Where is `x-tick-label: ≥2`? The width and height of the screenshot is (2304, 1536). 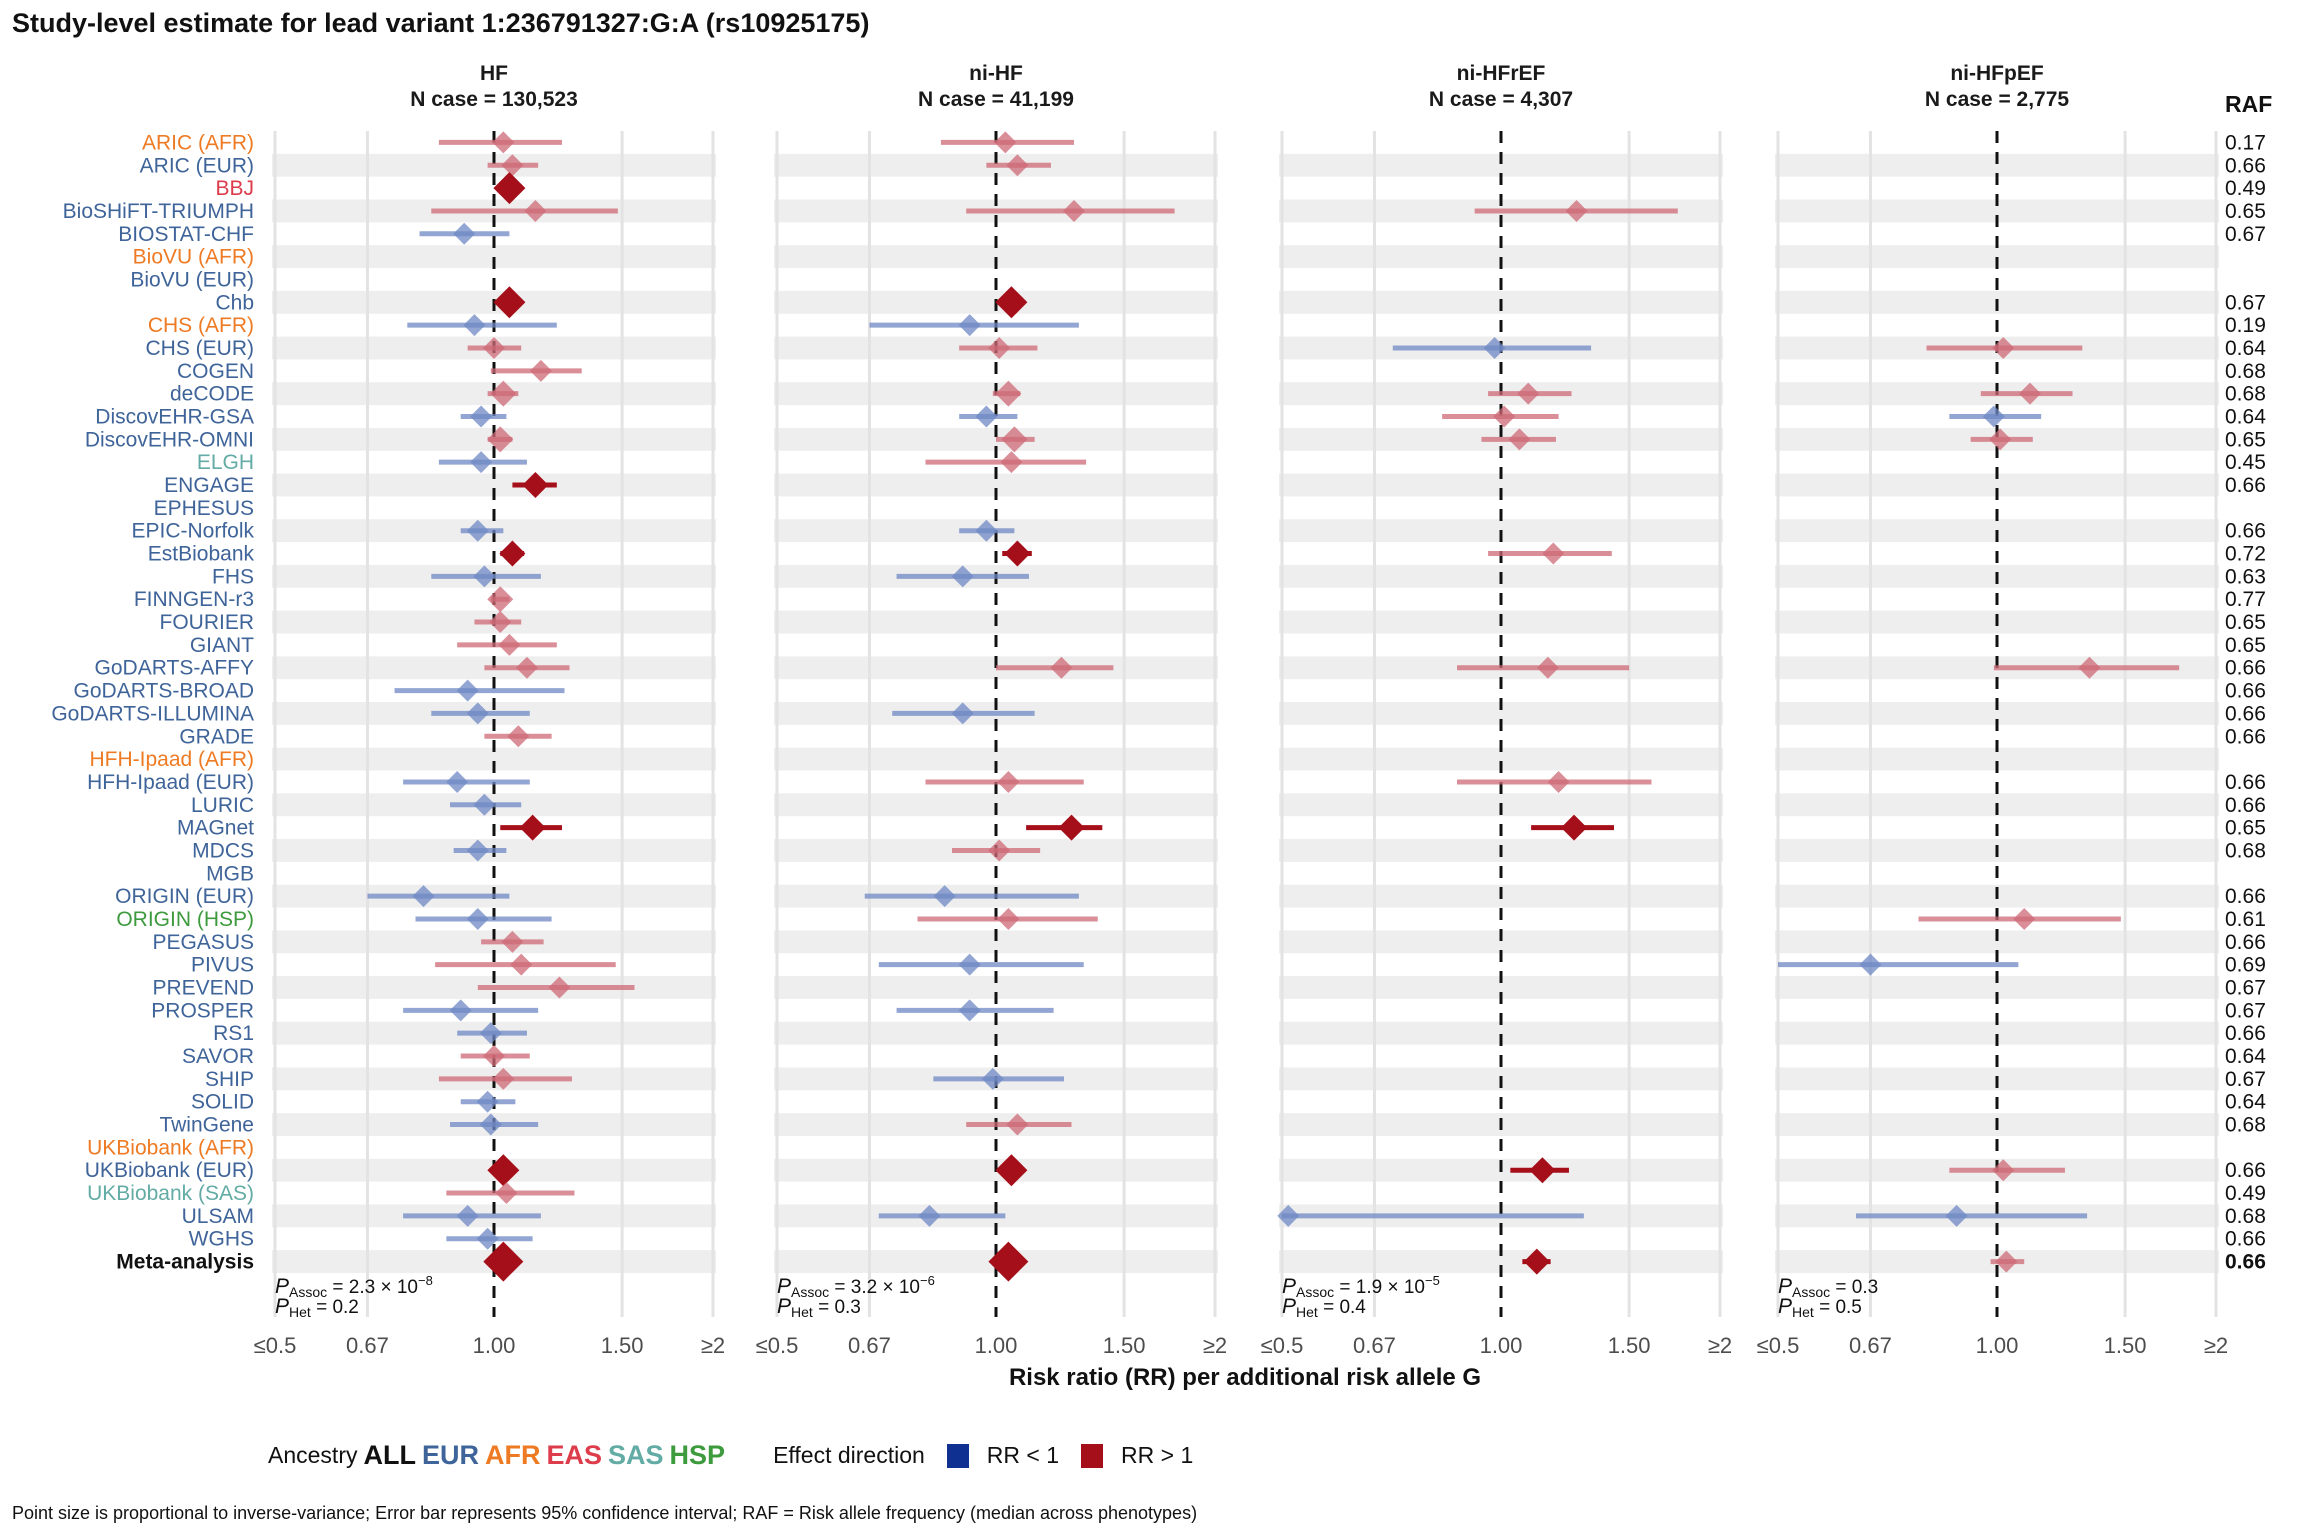
x-tick-label: ≥2 is located at coordinates (713, 1345).